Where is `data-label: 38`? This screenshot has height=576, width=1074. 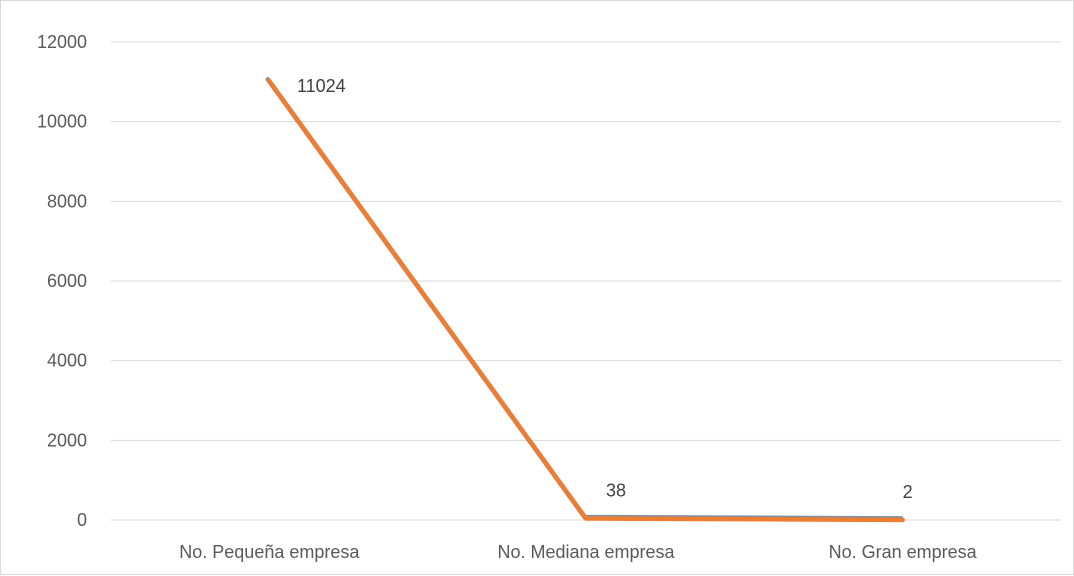
data-label: 38 is located at coordinates (616, 490).